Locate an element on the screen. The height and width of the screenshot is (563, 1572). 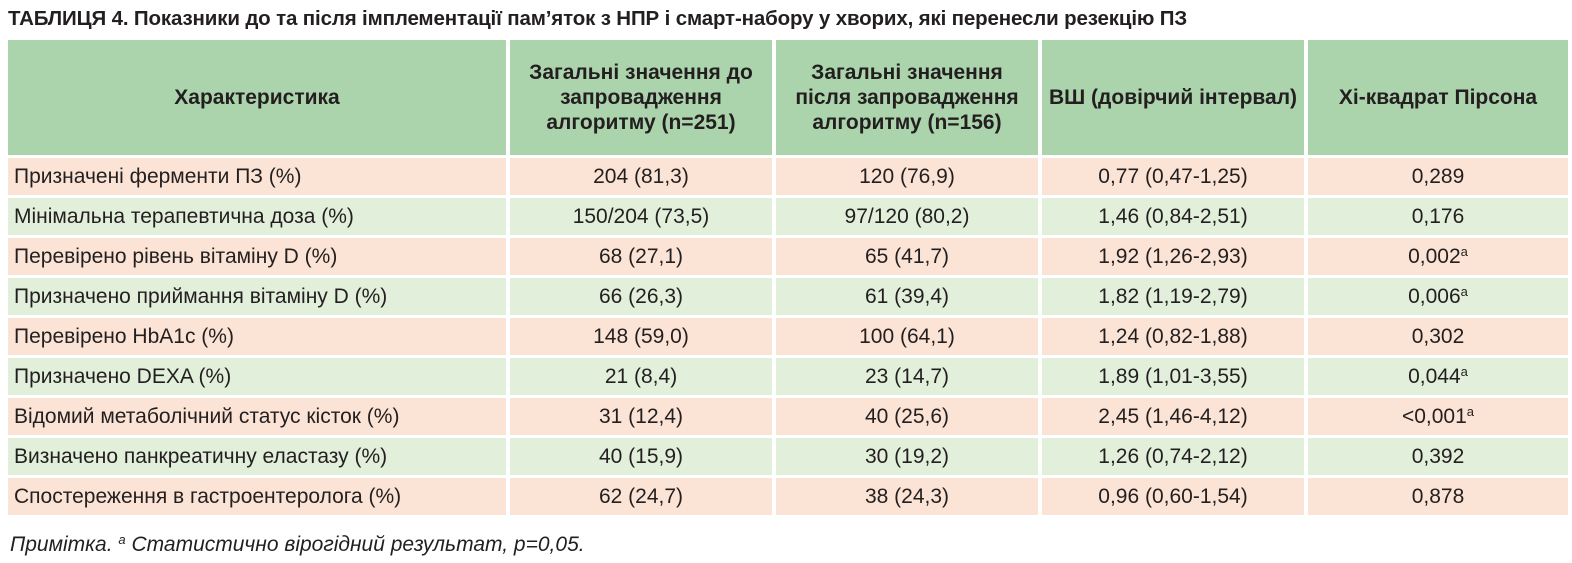
after-value-cell: 61 (39,4) is located at coordinates (907, 296).